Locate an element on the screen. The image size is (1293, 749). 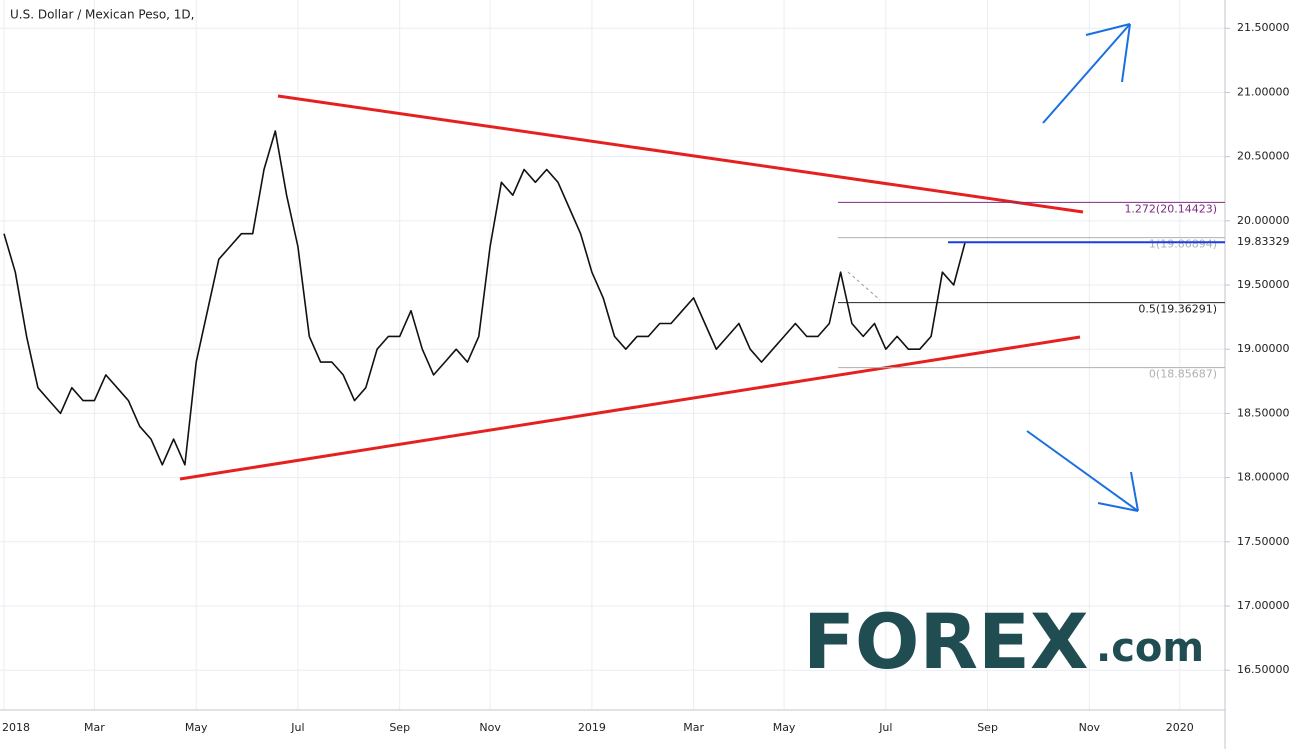
fib-label: 0.5(19.36291) is located at coordinates (1177, 309).